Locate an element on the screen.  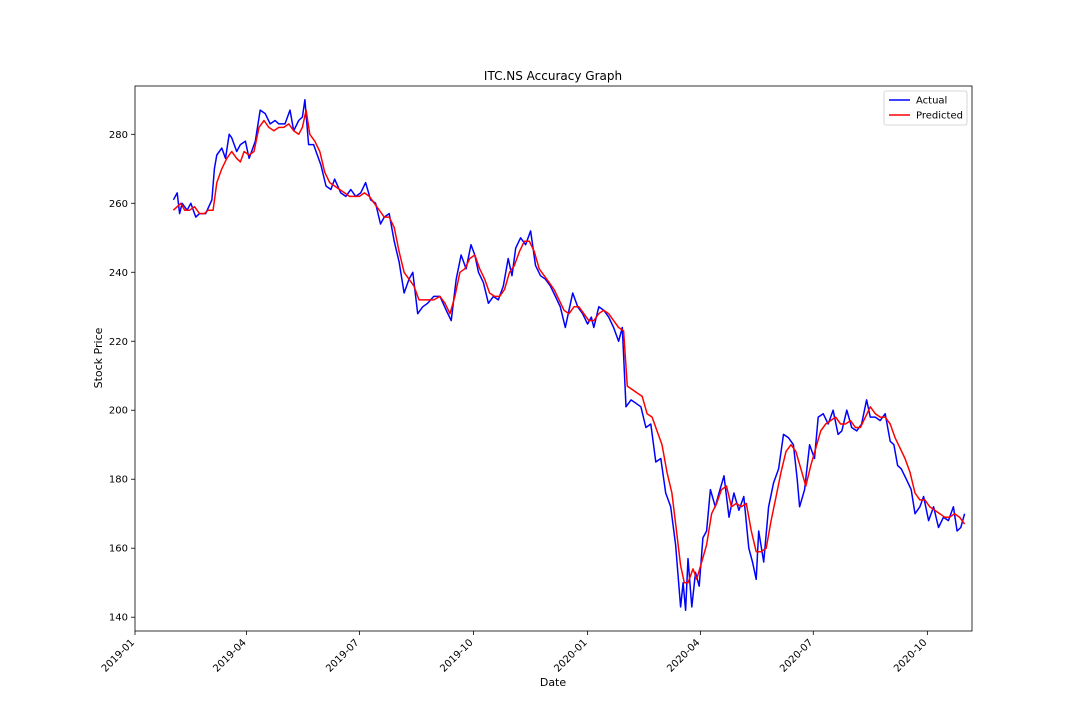
x-tick-label: 2019-04 is located at coordinates (229, 655).